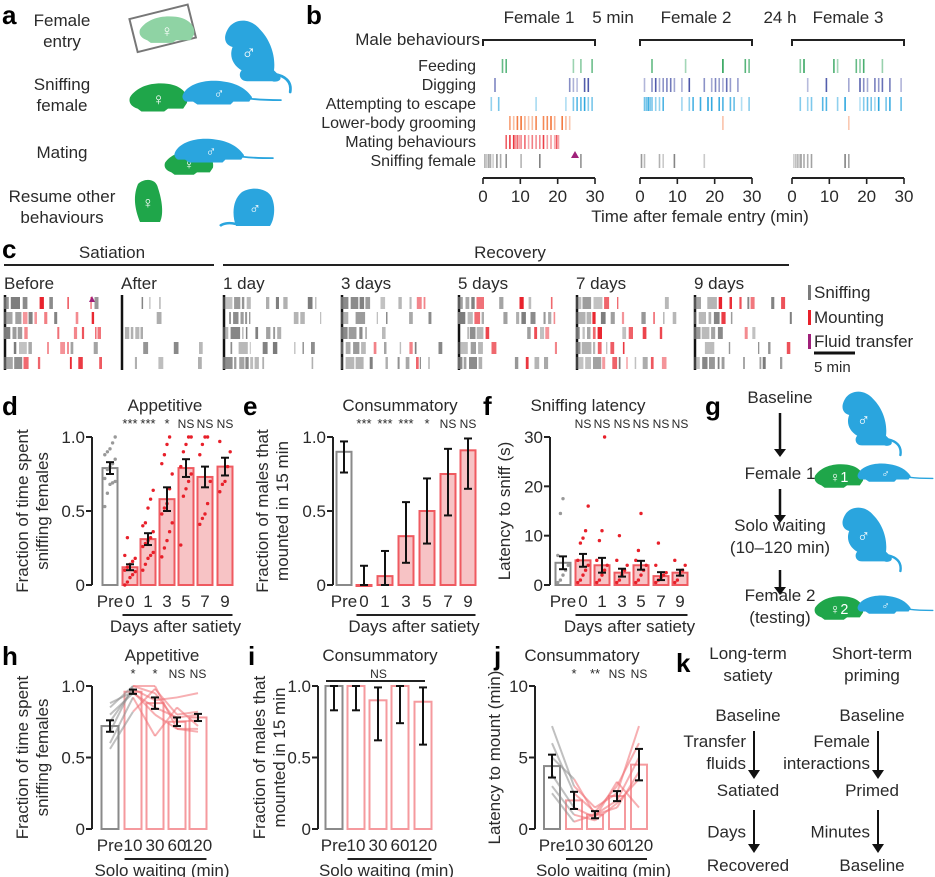  Describe the element at coordinates (809, 341) in the screenshot. I see `legend-swatch` at that location.